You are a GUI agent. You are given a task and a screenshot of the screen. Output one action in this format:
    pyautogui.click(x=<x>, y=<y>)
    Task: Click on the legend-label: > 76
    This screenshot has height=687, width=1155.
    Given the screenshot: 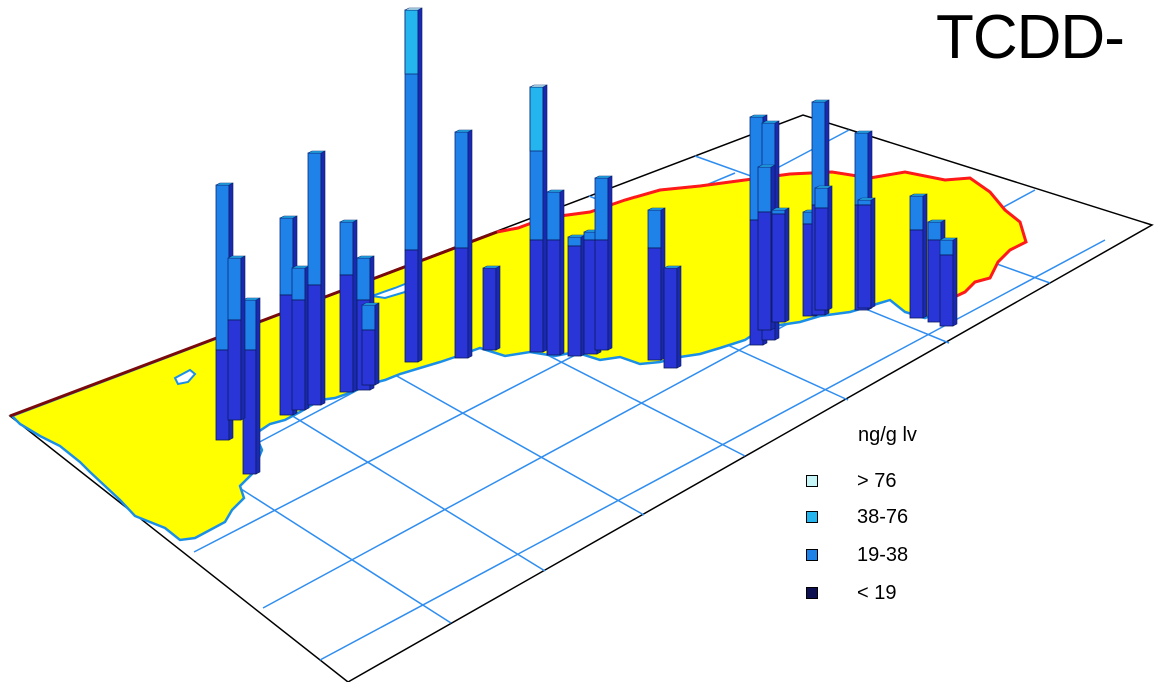 What is the action you would take?
    pyautogui.click(x=877, y=480)
    